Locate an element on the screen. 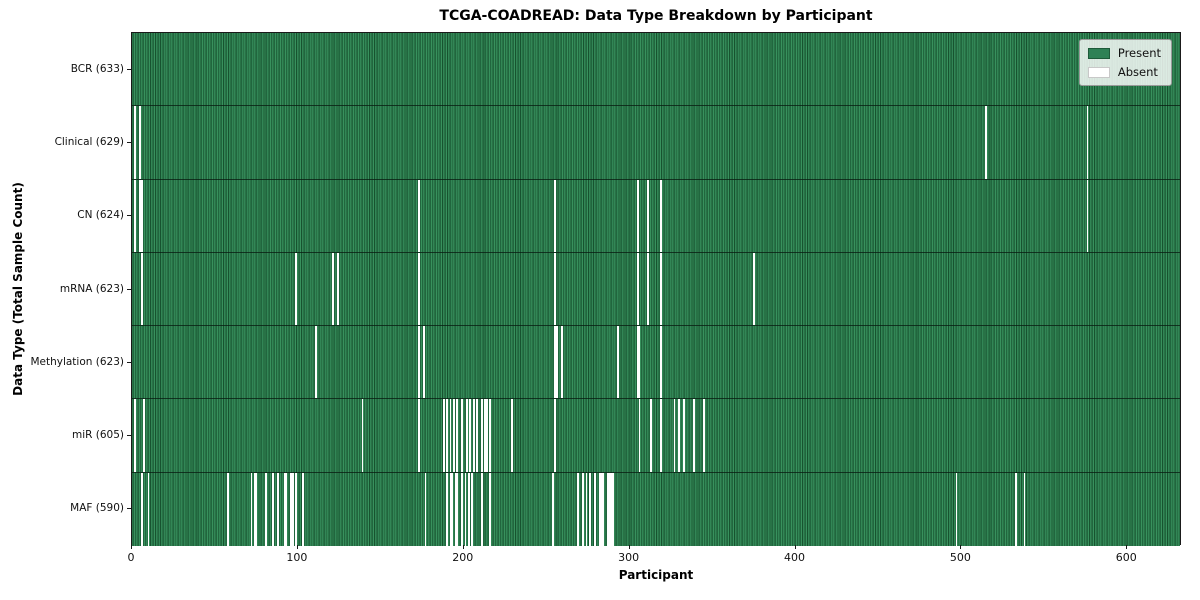 The image size is (1200, 600). heatmap-row-BCR is located at coordinates (656, 70).